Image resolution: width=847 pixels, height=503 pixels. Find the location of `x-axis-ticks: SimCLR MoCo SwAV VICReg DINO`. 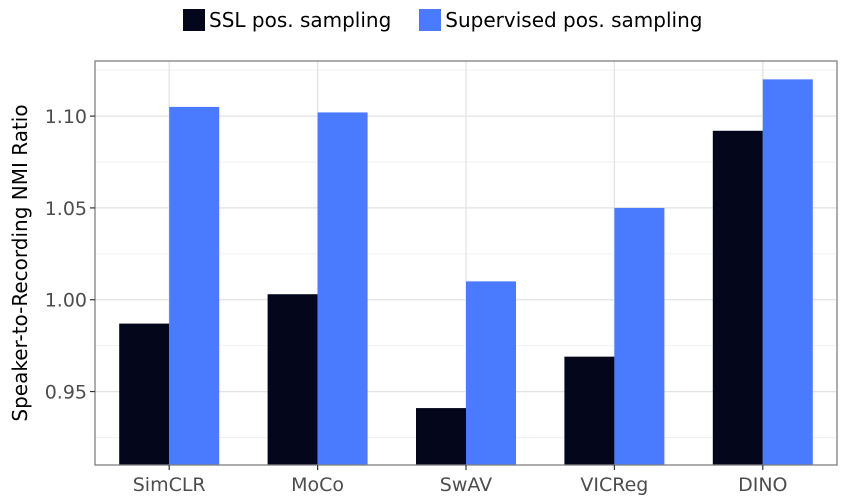

x-axis-ticks: SimCLR MoCo SwAV VICReg DINO is located at coordinates (460, 480).